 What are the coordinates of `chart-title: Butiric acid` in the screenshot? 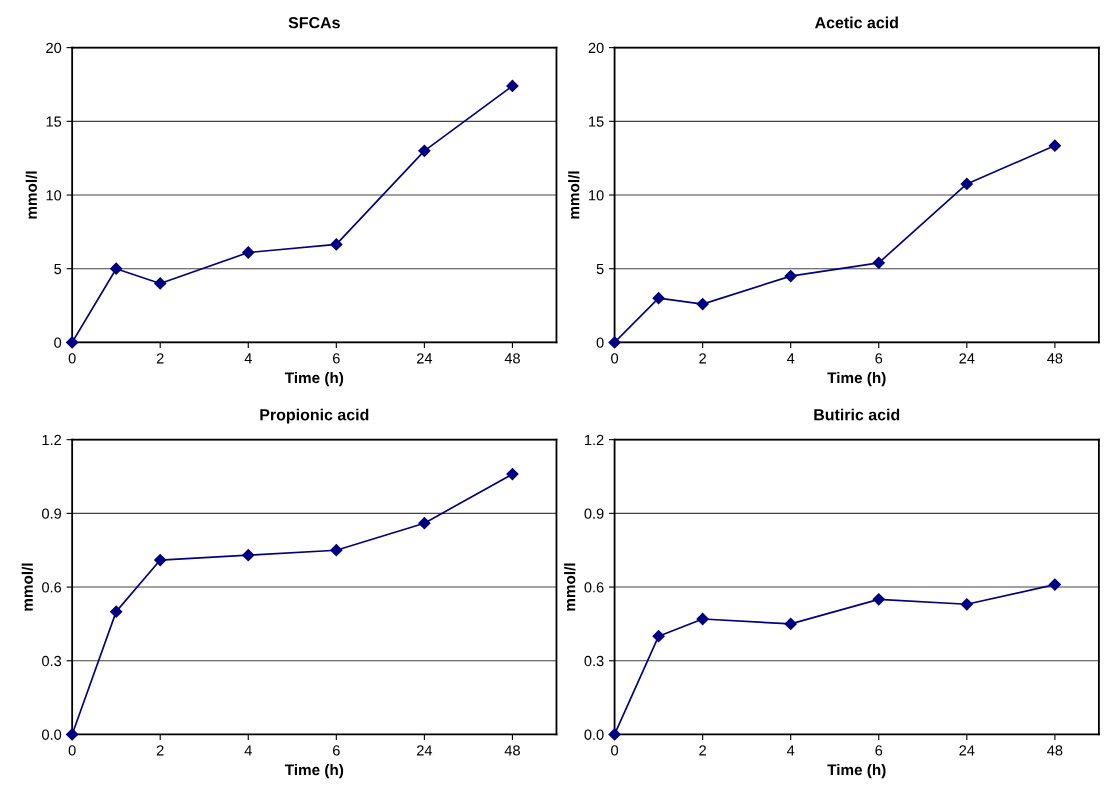 It's located at (857, 414).